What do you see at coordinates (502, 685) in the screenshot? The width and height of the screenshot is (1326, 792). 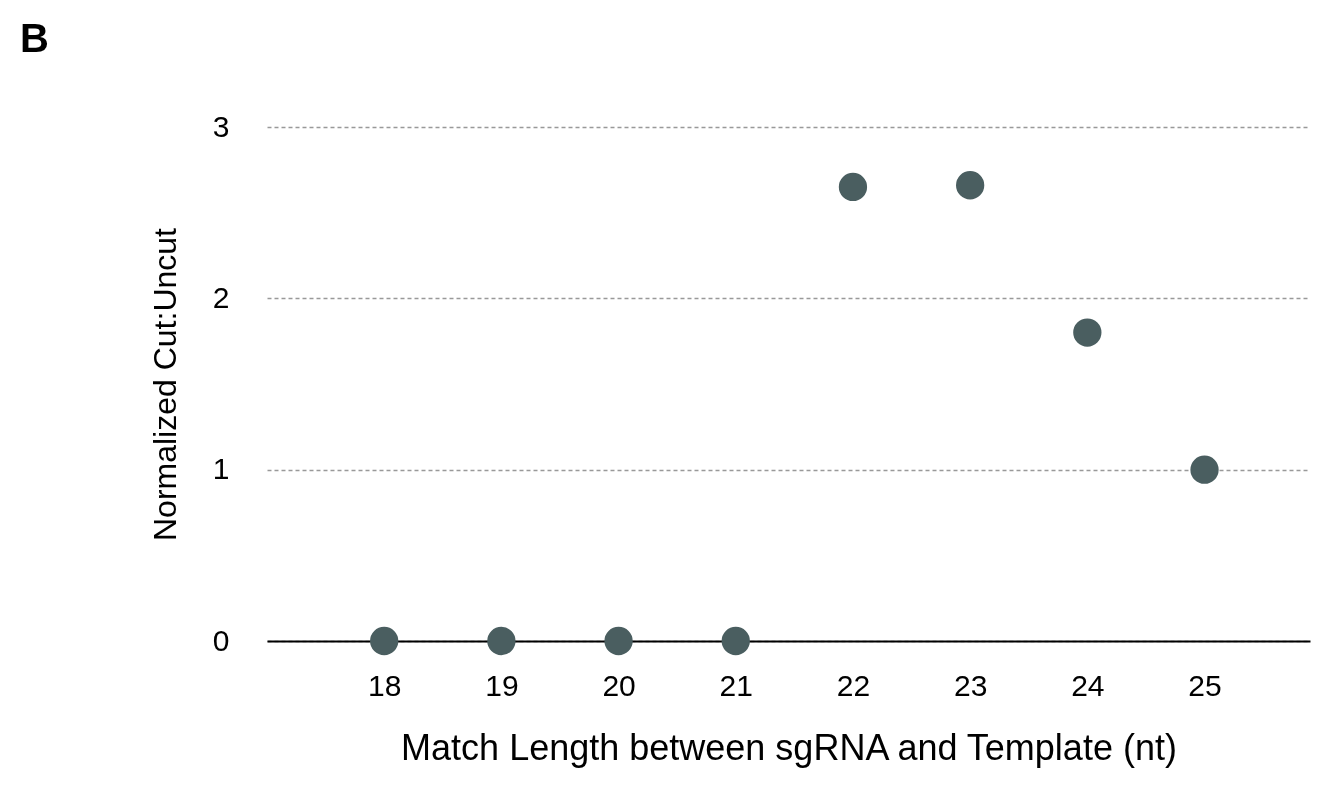 I see `x-tick-label: 19` at bounding box center [502, 685].